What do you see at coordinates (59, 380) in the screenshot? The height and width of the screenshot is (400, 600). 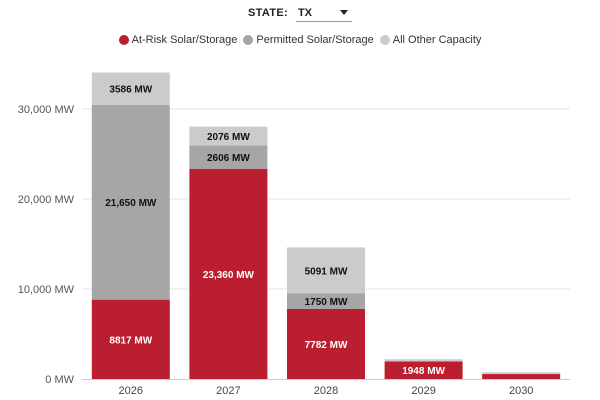 I see `y-tick-label: 0 MW` at bounding box center [59, 380].